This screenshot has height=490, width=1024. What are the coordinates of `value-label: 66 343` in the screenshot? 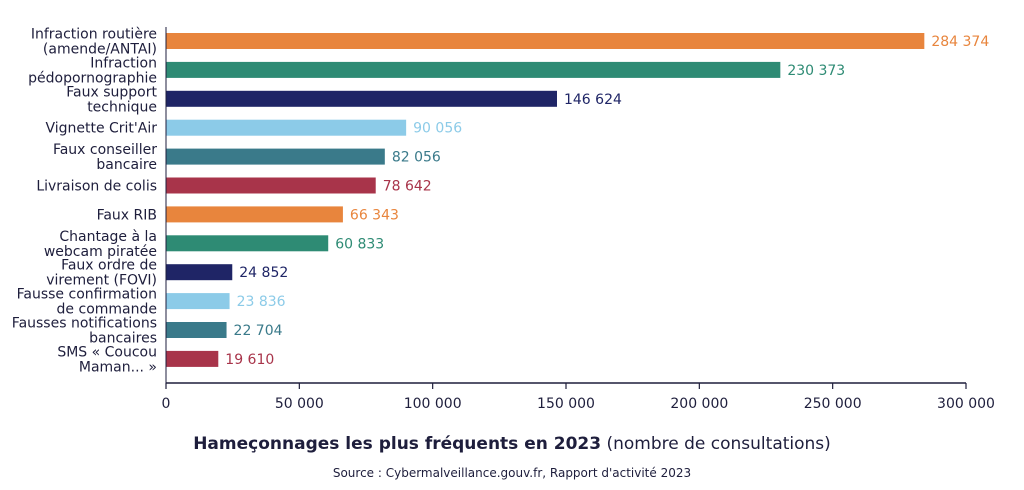 It's located at (374, 215).